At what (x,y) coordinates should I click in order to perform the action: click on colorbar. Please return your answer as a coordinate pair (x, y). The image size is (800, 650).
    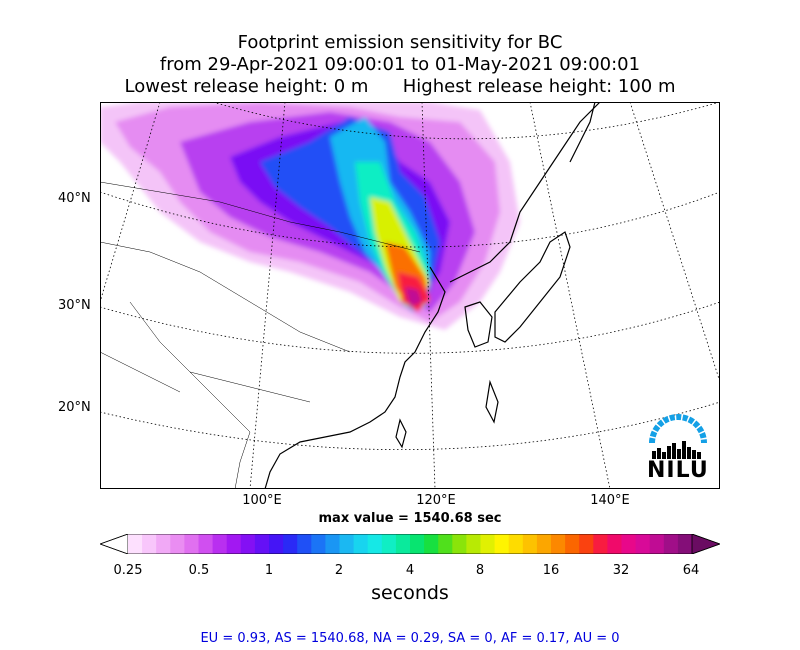
    Looking at the image, I should click on (410, 544).